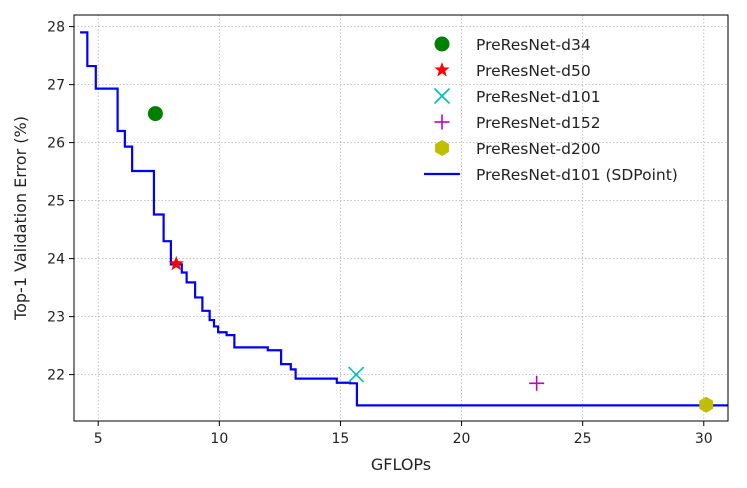  I want to click on x-tick-label: 30, so click(704, 439).